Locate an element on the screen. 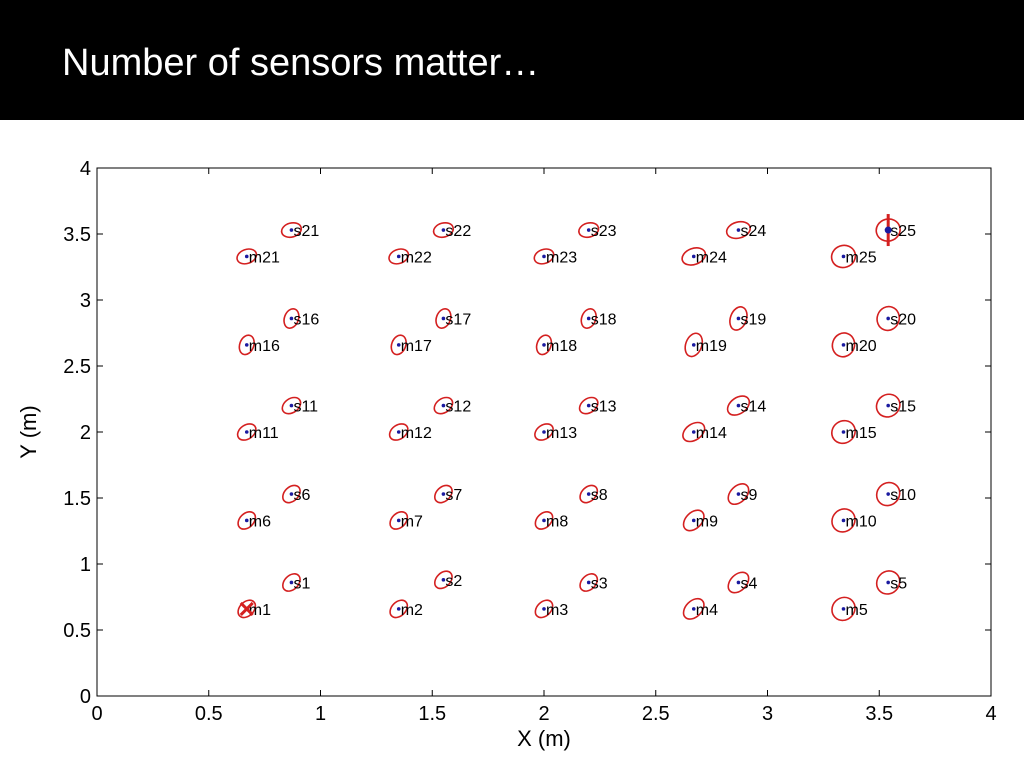 The width and height of the screenshot is (1024, 768). sensor-point: s10 is located at coordinates (895, 494).